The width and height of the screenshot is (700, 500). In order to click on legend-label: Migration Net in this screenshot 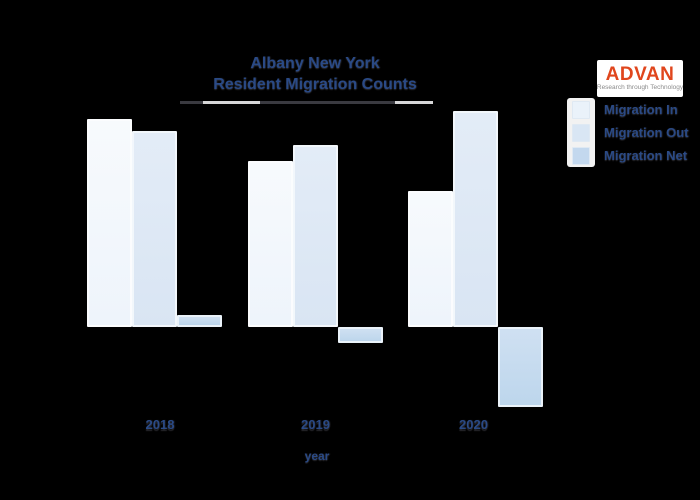, I will do `click(646, 155)`.